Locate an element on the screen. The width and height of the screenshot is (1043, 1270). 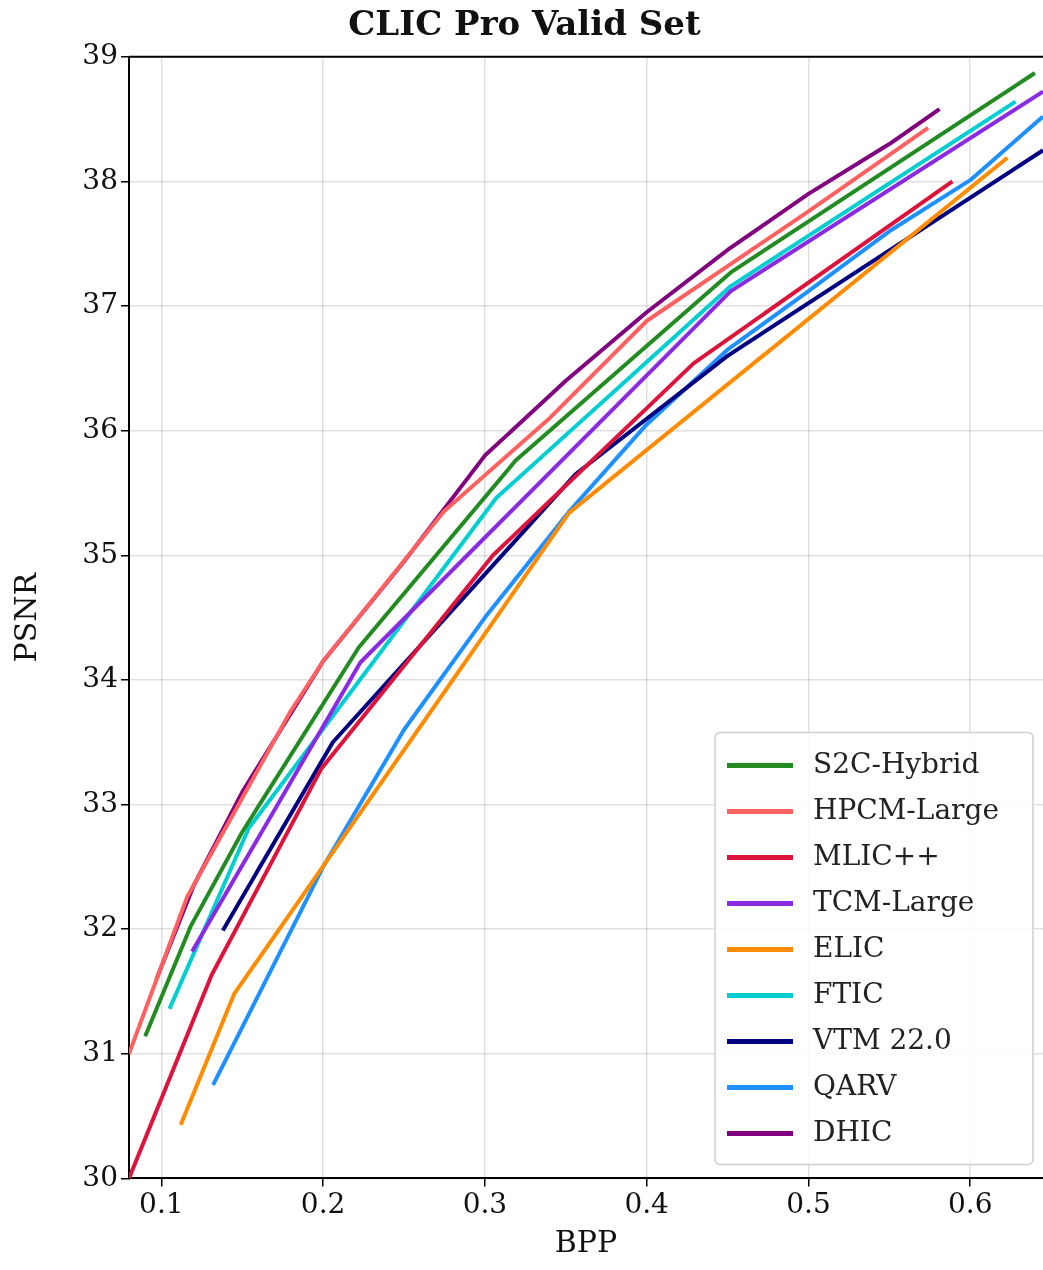
x-tick-label: 0.6 is located at coordinates (970, 1204).